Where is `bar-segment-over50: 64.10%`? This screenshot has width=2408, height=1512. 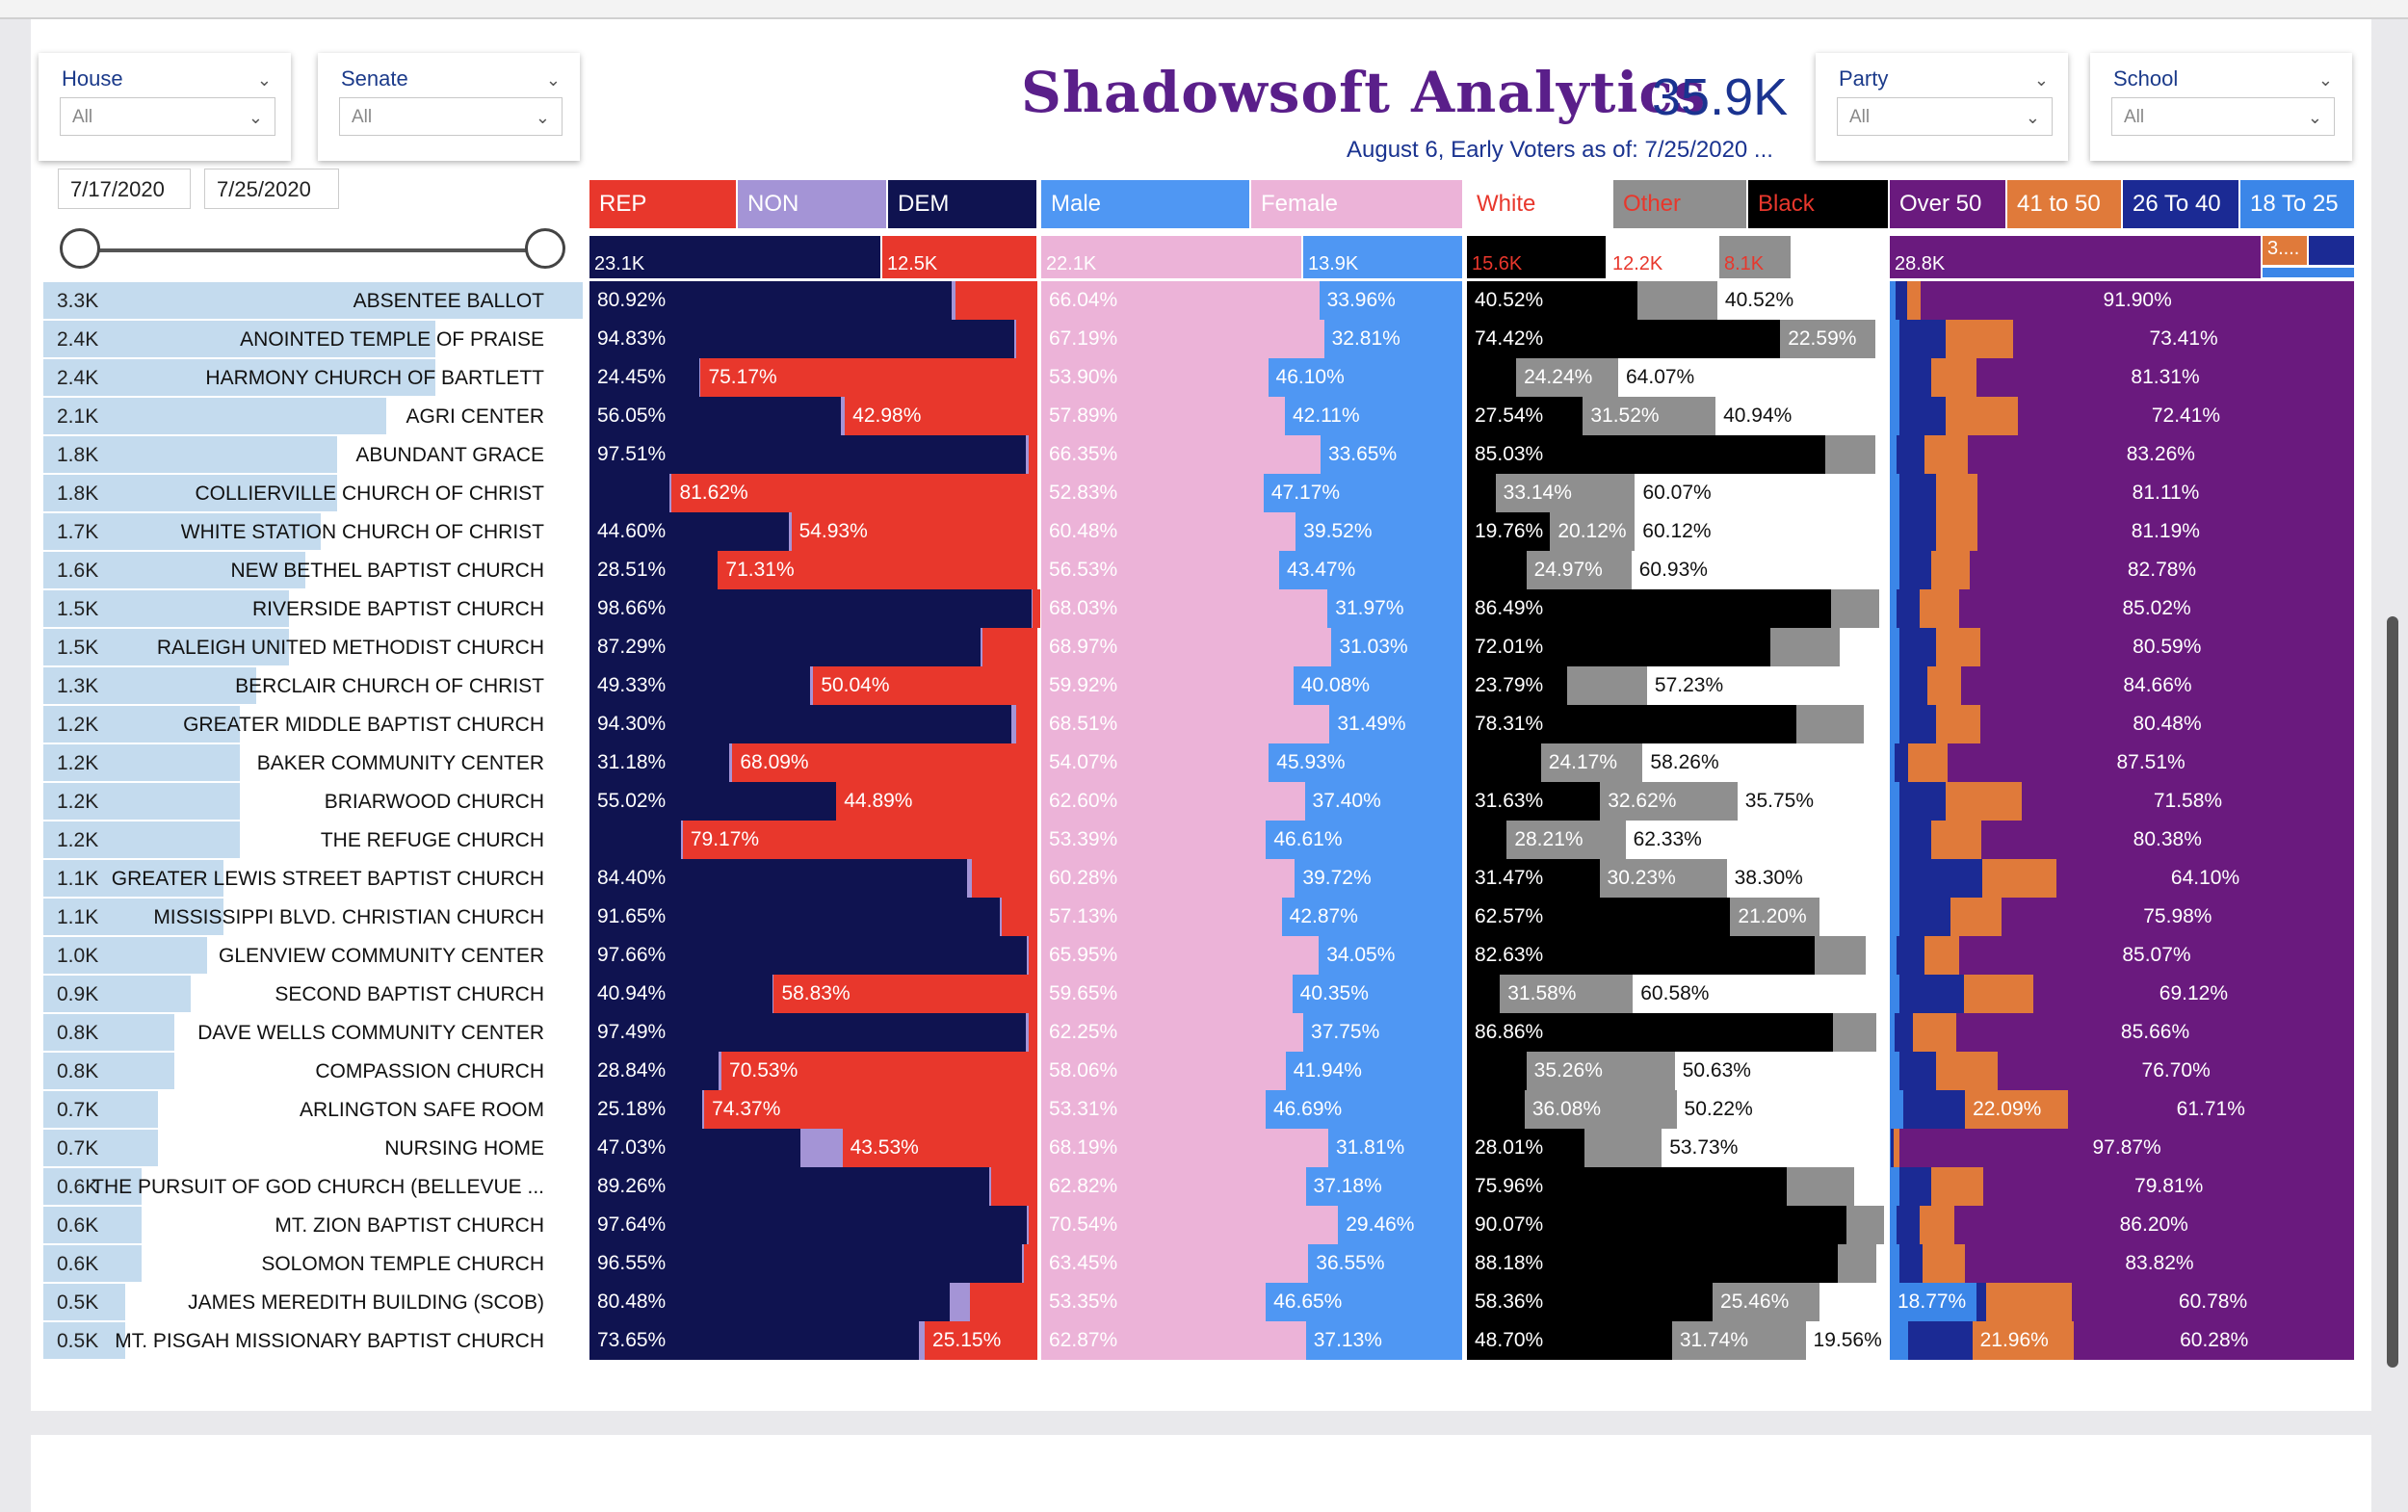 bar-segment-over50: 64.10% is located at coordinates (2205, 879).